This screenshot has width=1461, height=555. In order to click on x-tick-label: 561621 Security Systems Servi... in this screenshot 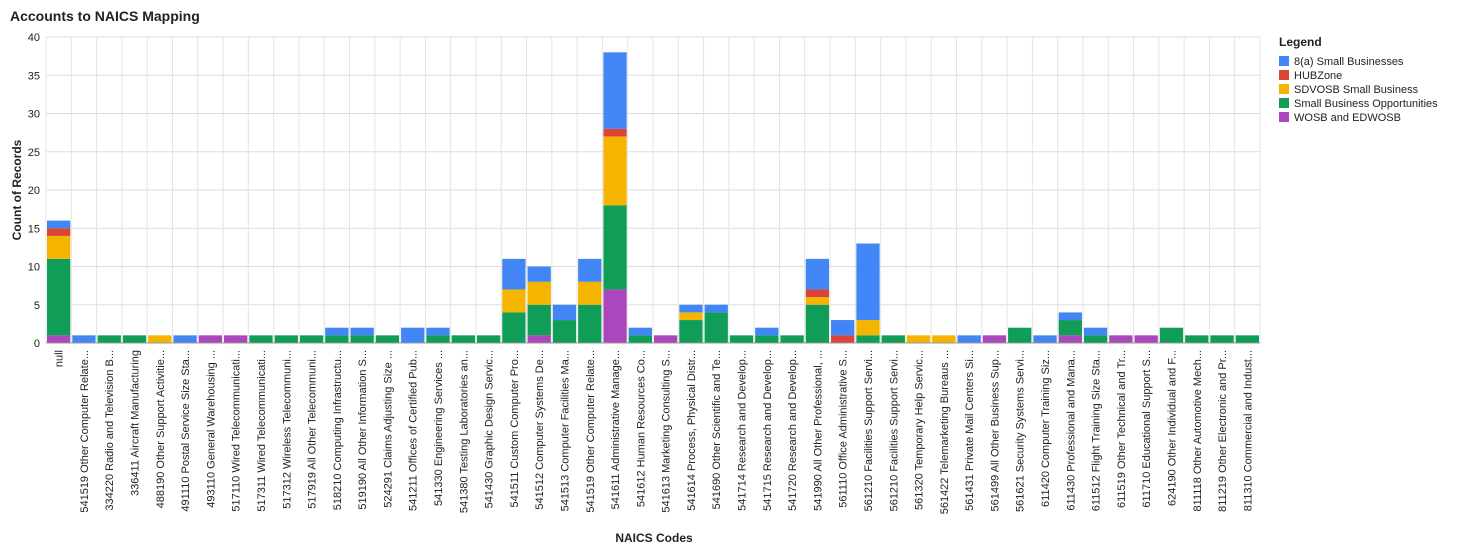, I will do `click(1021, 431)`.